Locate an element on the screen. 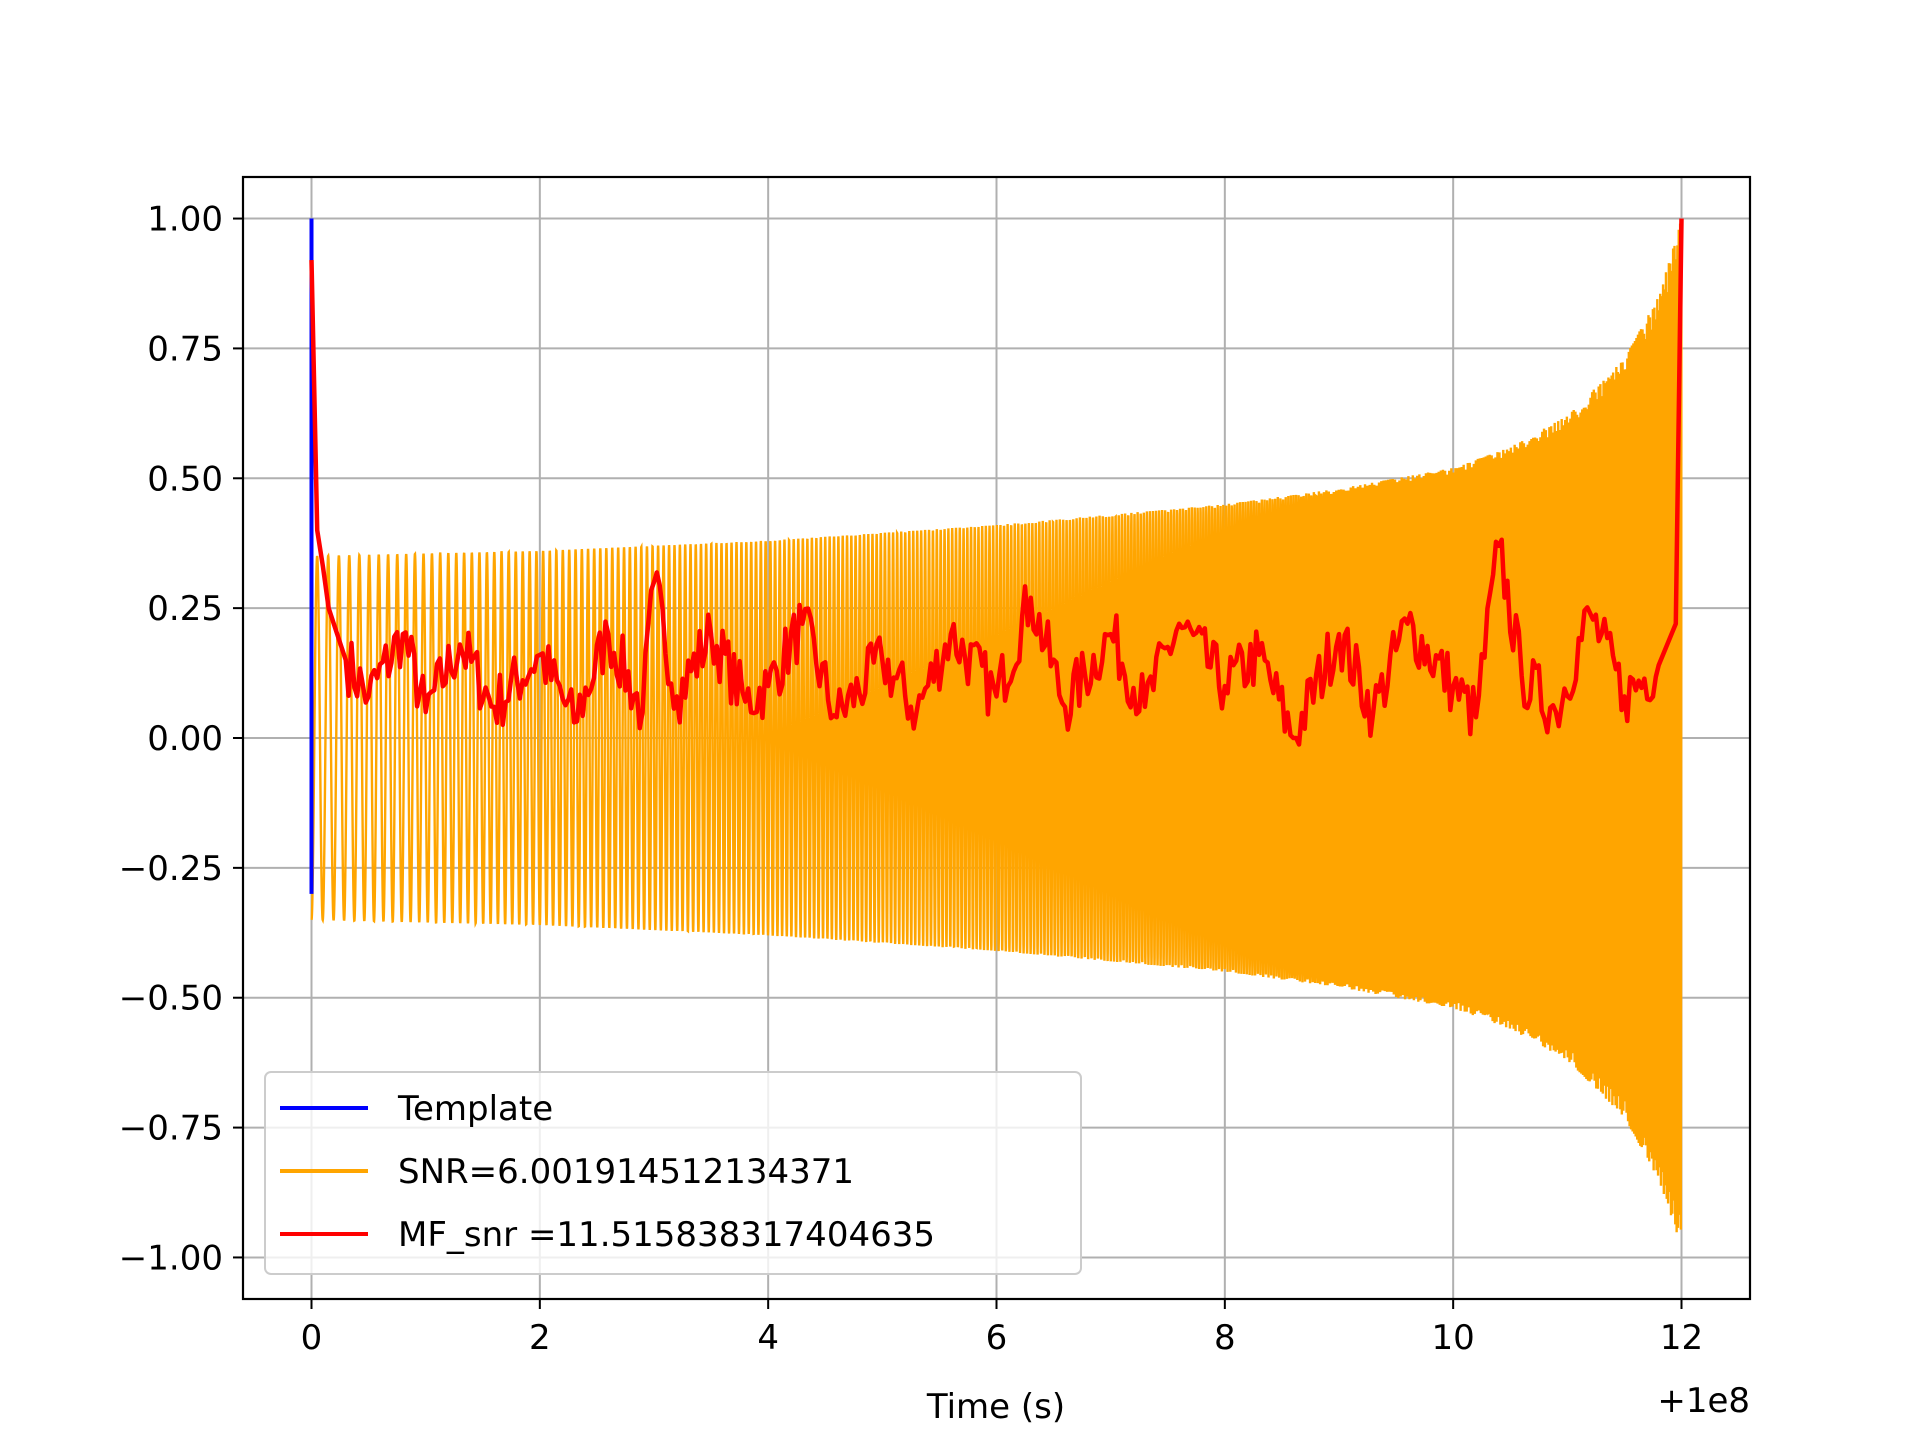  x-tick-label: 0 is located at coordinates (312, 1338).